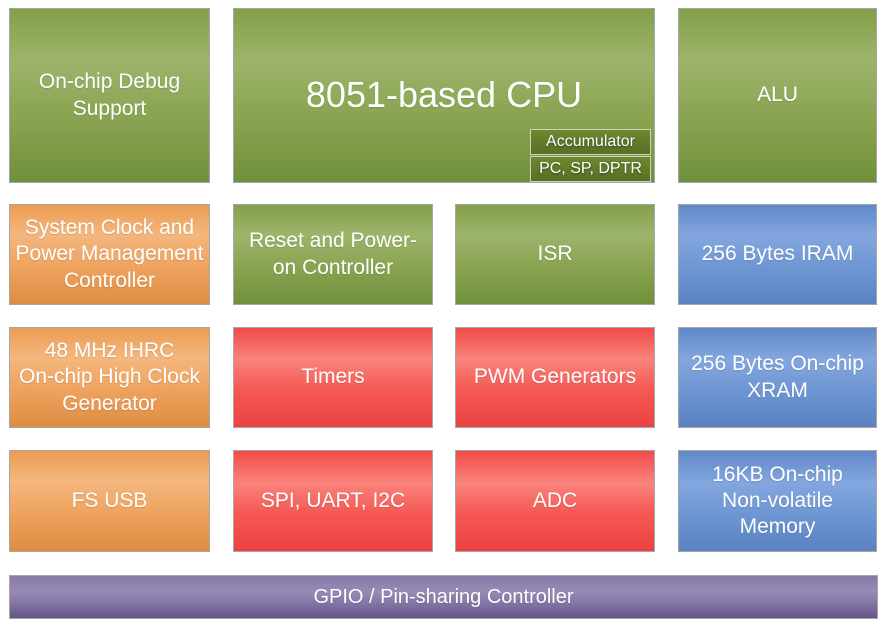 The width and height of the screenshot is (882, 629). I want to click on block-adc: ADC, so click(555, 501).